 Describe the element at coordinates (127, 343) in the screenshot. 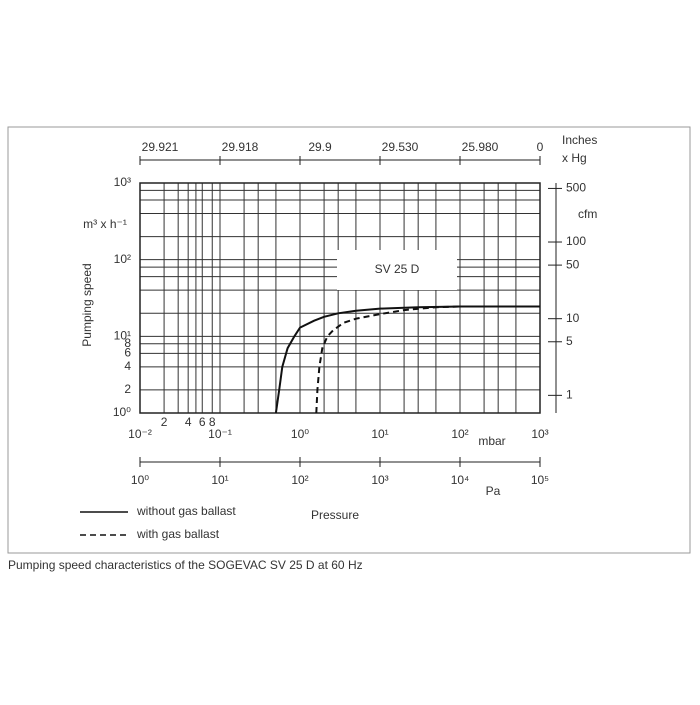

I see `y-tick-label: 8` at that location.